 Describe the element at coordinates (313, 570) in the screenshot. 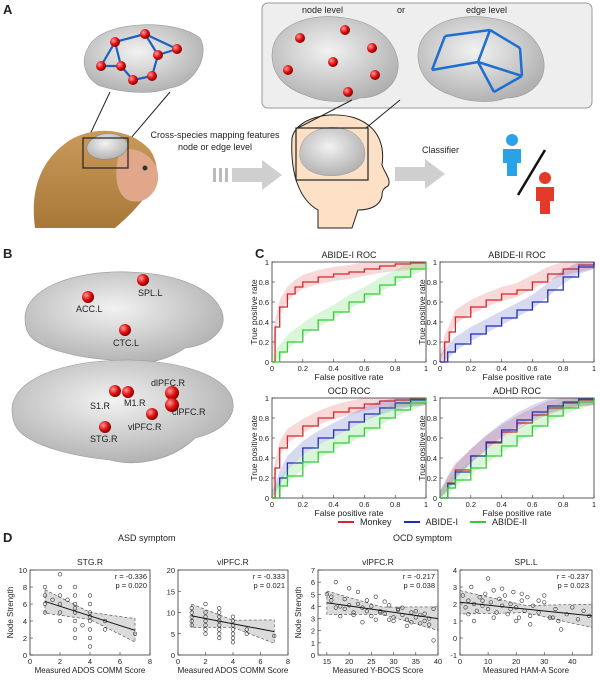

I see `scatter-ytick-label: 7` at that location.